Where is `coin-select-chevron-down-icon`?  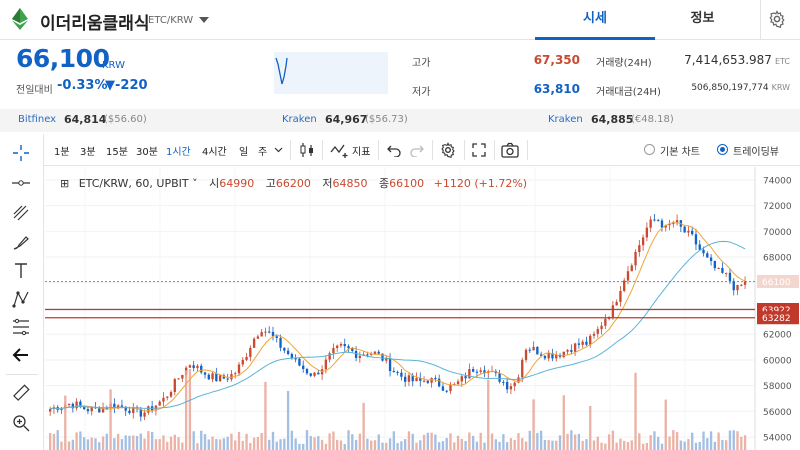 coin-select-chevron-down-icon is located at coordinates (204, 20).